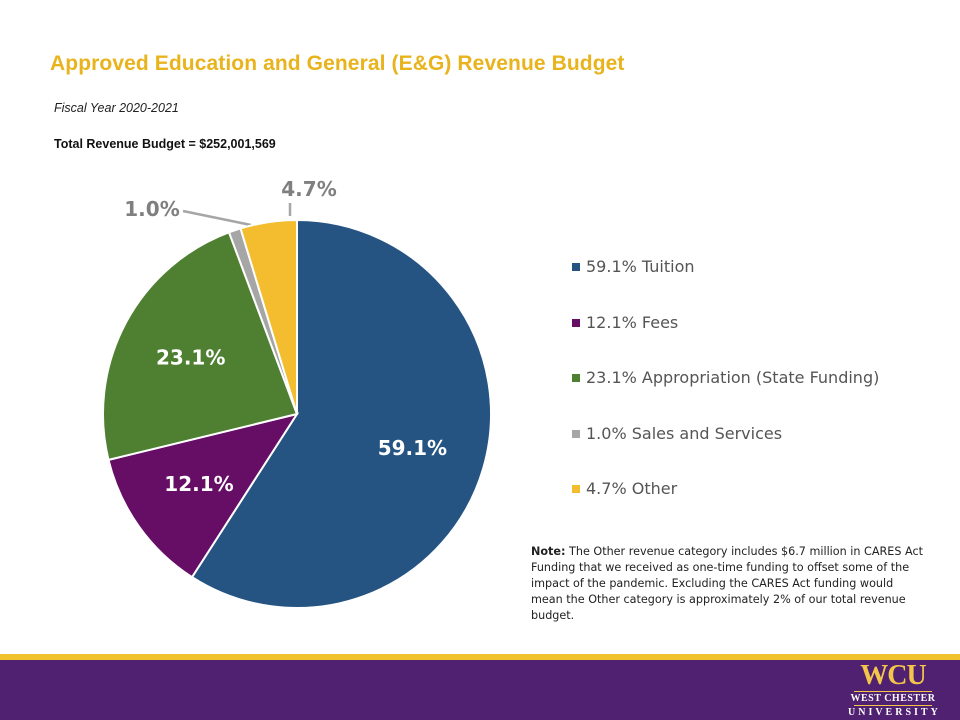 The width and height of the screenshot is (960, 720). Describe the element at coordinates (632, 488) in the screenshot. I see `legend-label-other: 4.7% Other` at that location.